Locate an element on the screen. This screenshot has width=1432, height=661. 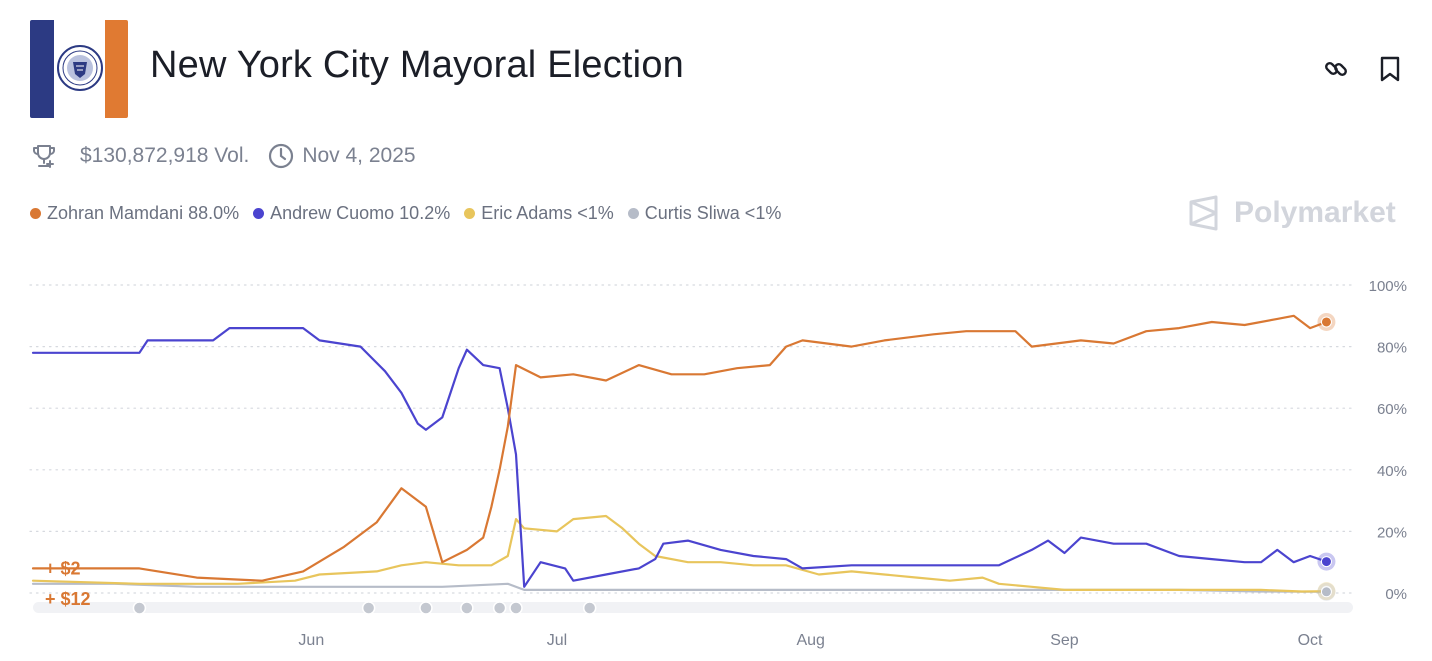
brand-name: Polymarket is located at coordinates (1315, 212).